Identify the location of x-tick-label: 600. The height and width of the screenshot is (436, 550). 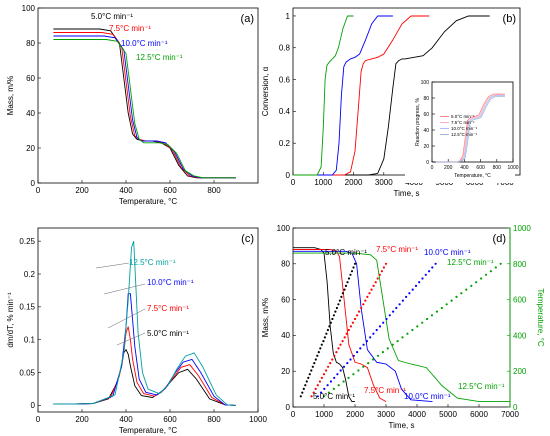
(170, 190).